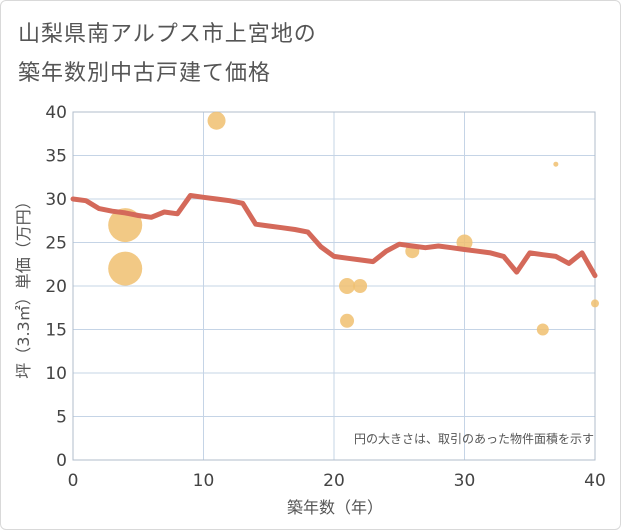 Image resolution: width=621 pixels, height=530 pixels. What do you see at coordinates (204, 481) in the screenshot?
I see `x-tick-label: 10` at bounding box center [204, 481].